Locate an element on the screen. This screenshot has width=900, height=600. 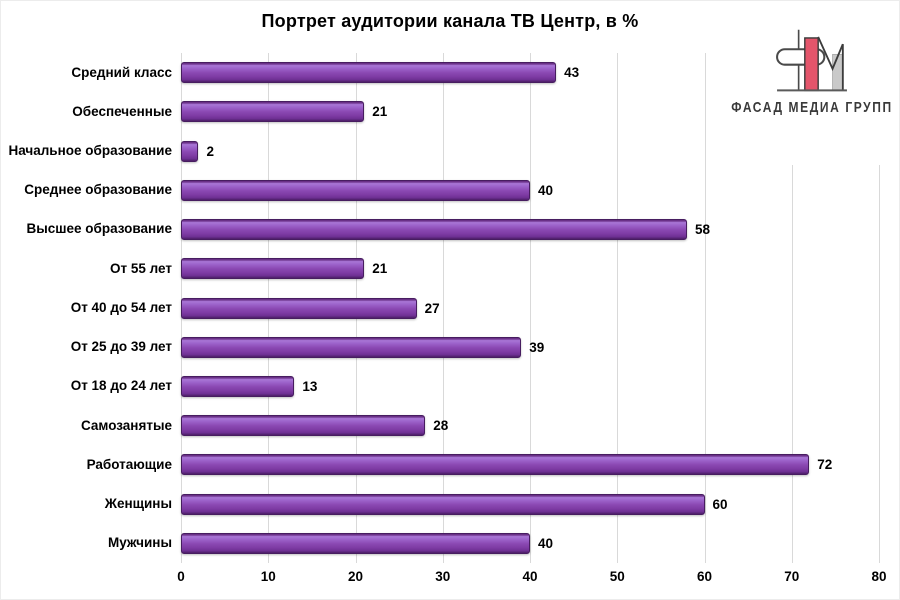
category-label: От 25 до 39 лет is located at coordinates (121, 347).